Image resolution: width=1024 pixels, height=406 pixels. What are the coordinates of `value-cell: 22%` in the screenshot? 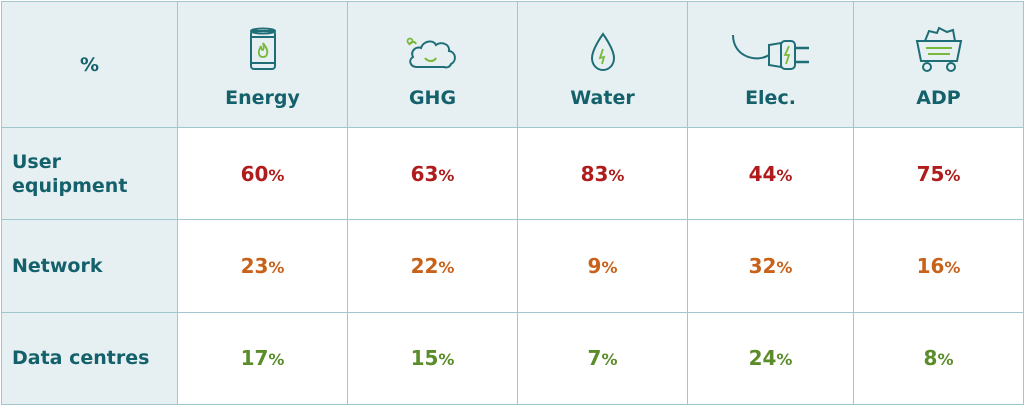 It's located at (432, 266).